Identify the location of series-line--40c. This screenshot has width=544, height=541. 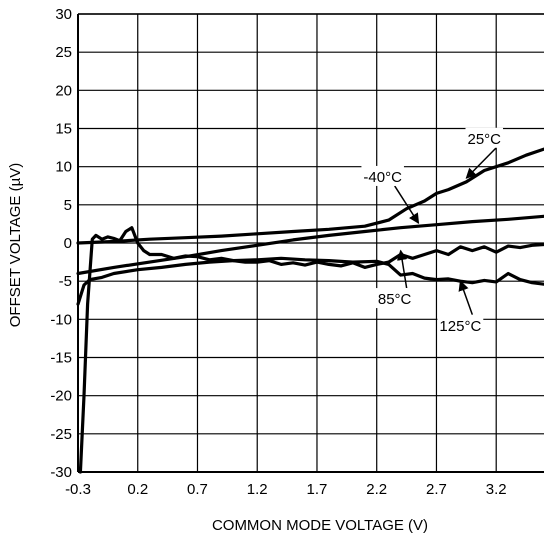
(310, 245).